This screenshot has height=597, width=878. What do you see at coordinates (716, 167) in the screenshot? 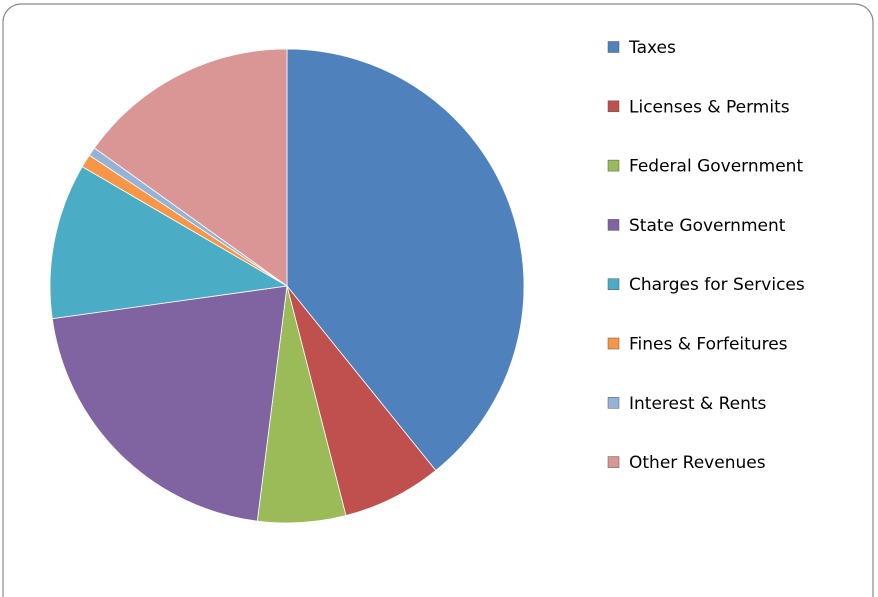
I see `legend-label: Federal Government` at bounding box center [716, 167].